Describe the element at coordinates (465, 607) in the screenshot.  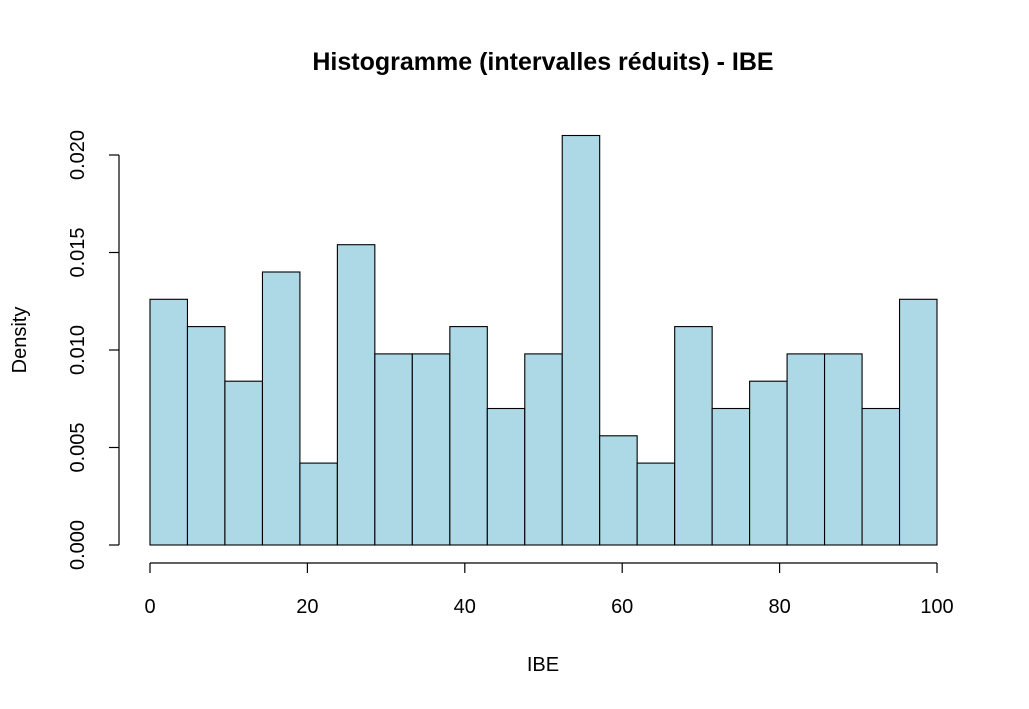
I see `x-tick-label: 40` at that location.